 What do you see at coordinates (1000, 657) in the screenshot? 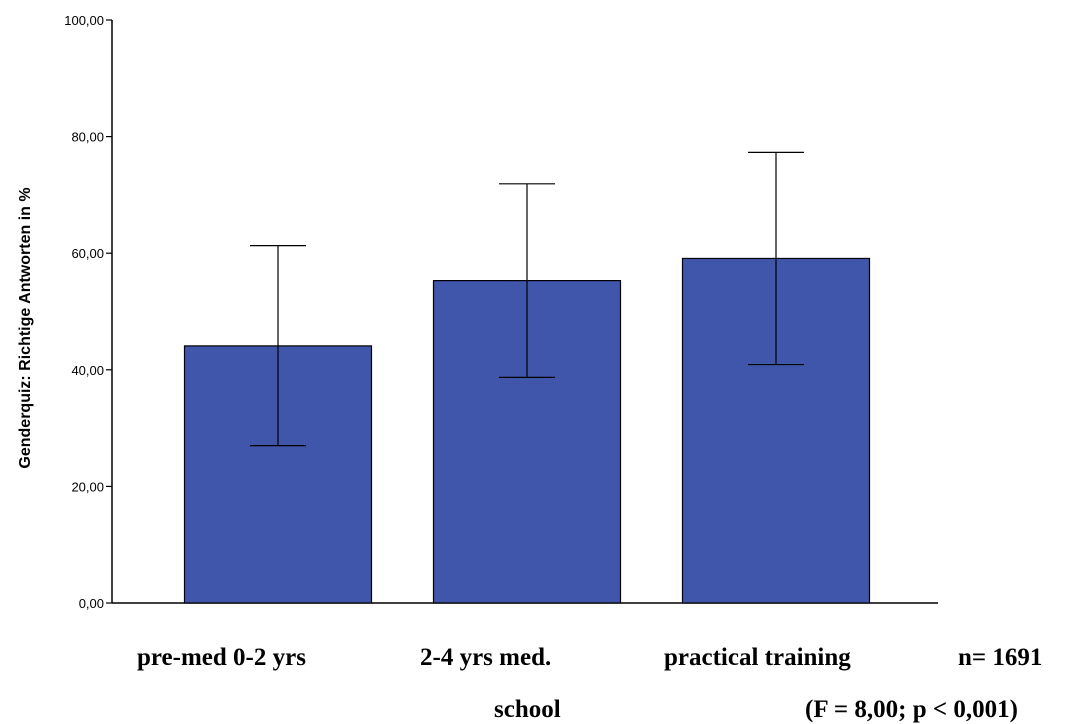
I see `sample-size-label: n= 1691` at bounding box center [1000, 657].